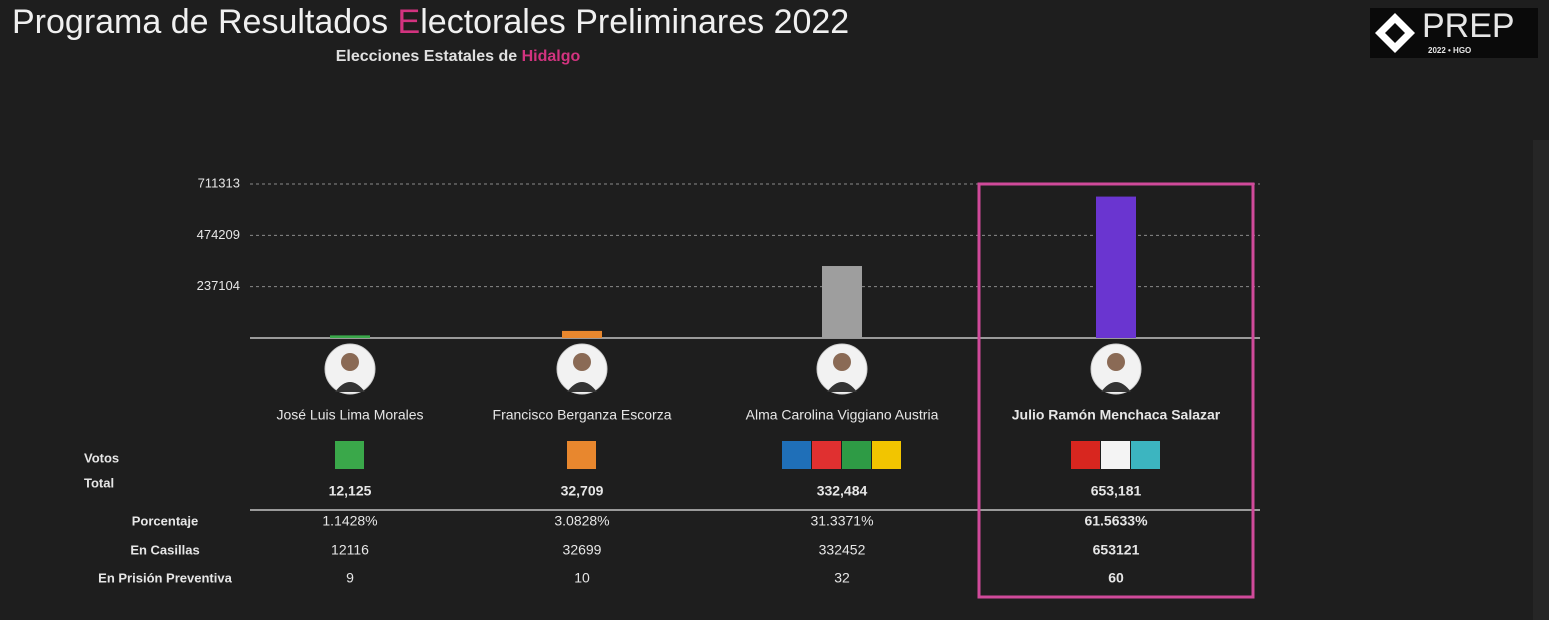 This screenshot has height=620, width=1549. Describe the element at coordinates (1395, 33) in the screenshot. I see `logo-icon` at that location.